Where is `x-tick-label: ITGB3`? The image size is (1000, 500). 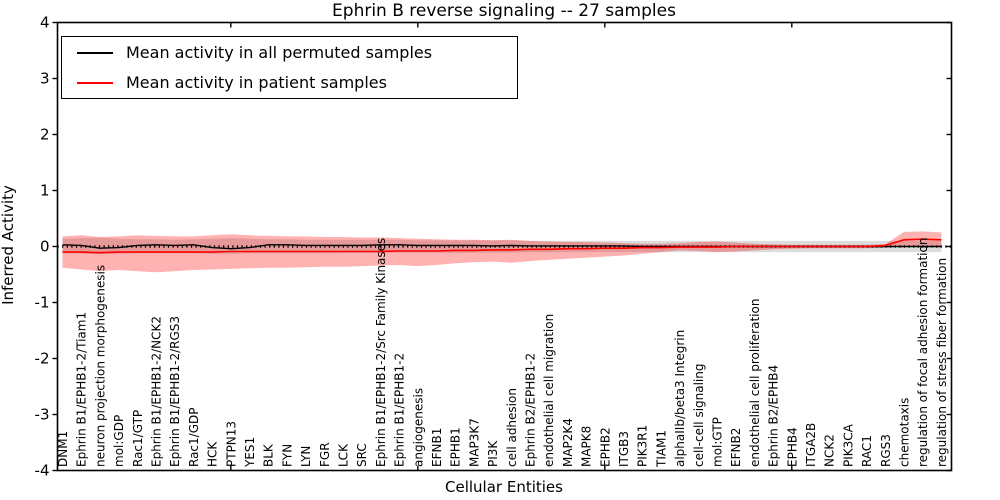
x-tick-label: ITGB3 is located at coordinates (624, 449).